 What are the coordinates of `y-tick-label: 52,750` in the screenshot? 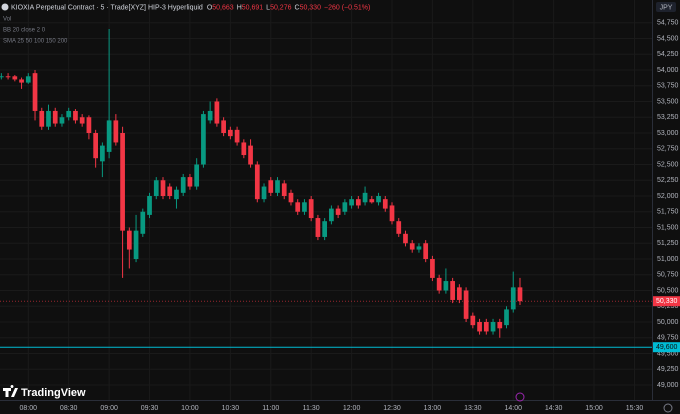 It's located at (668, 149).